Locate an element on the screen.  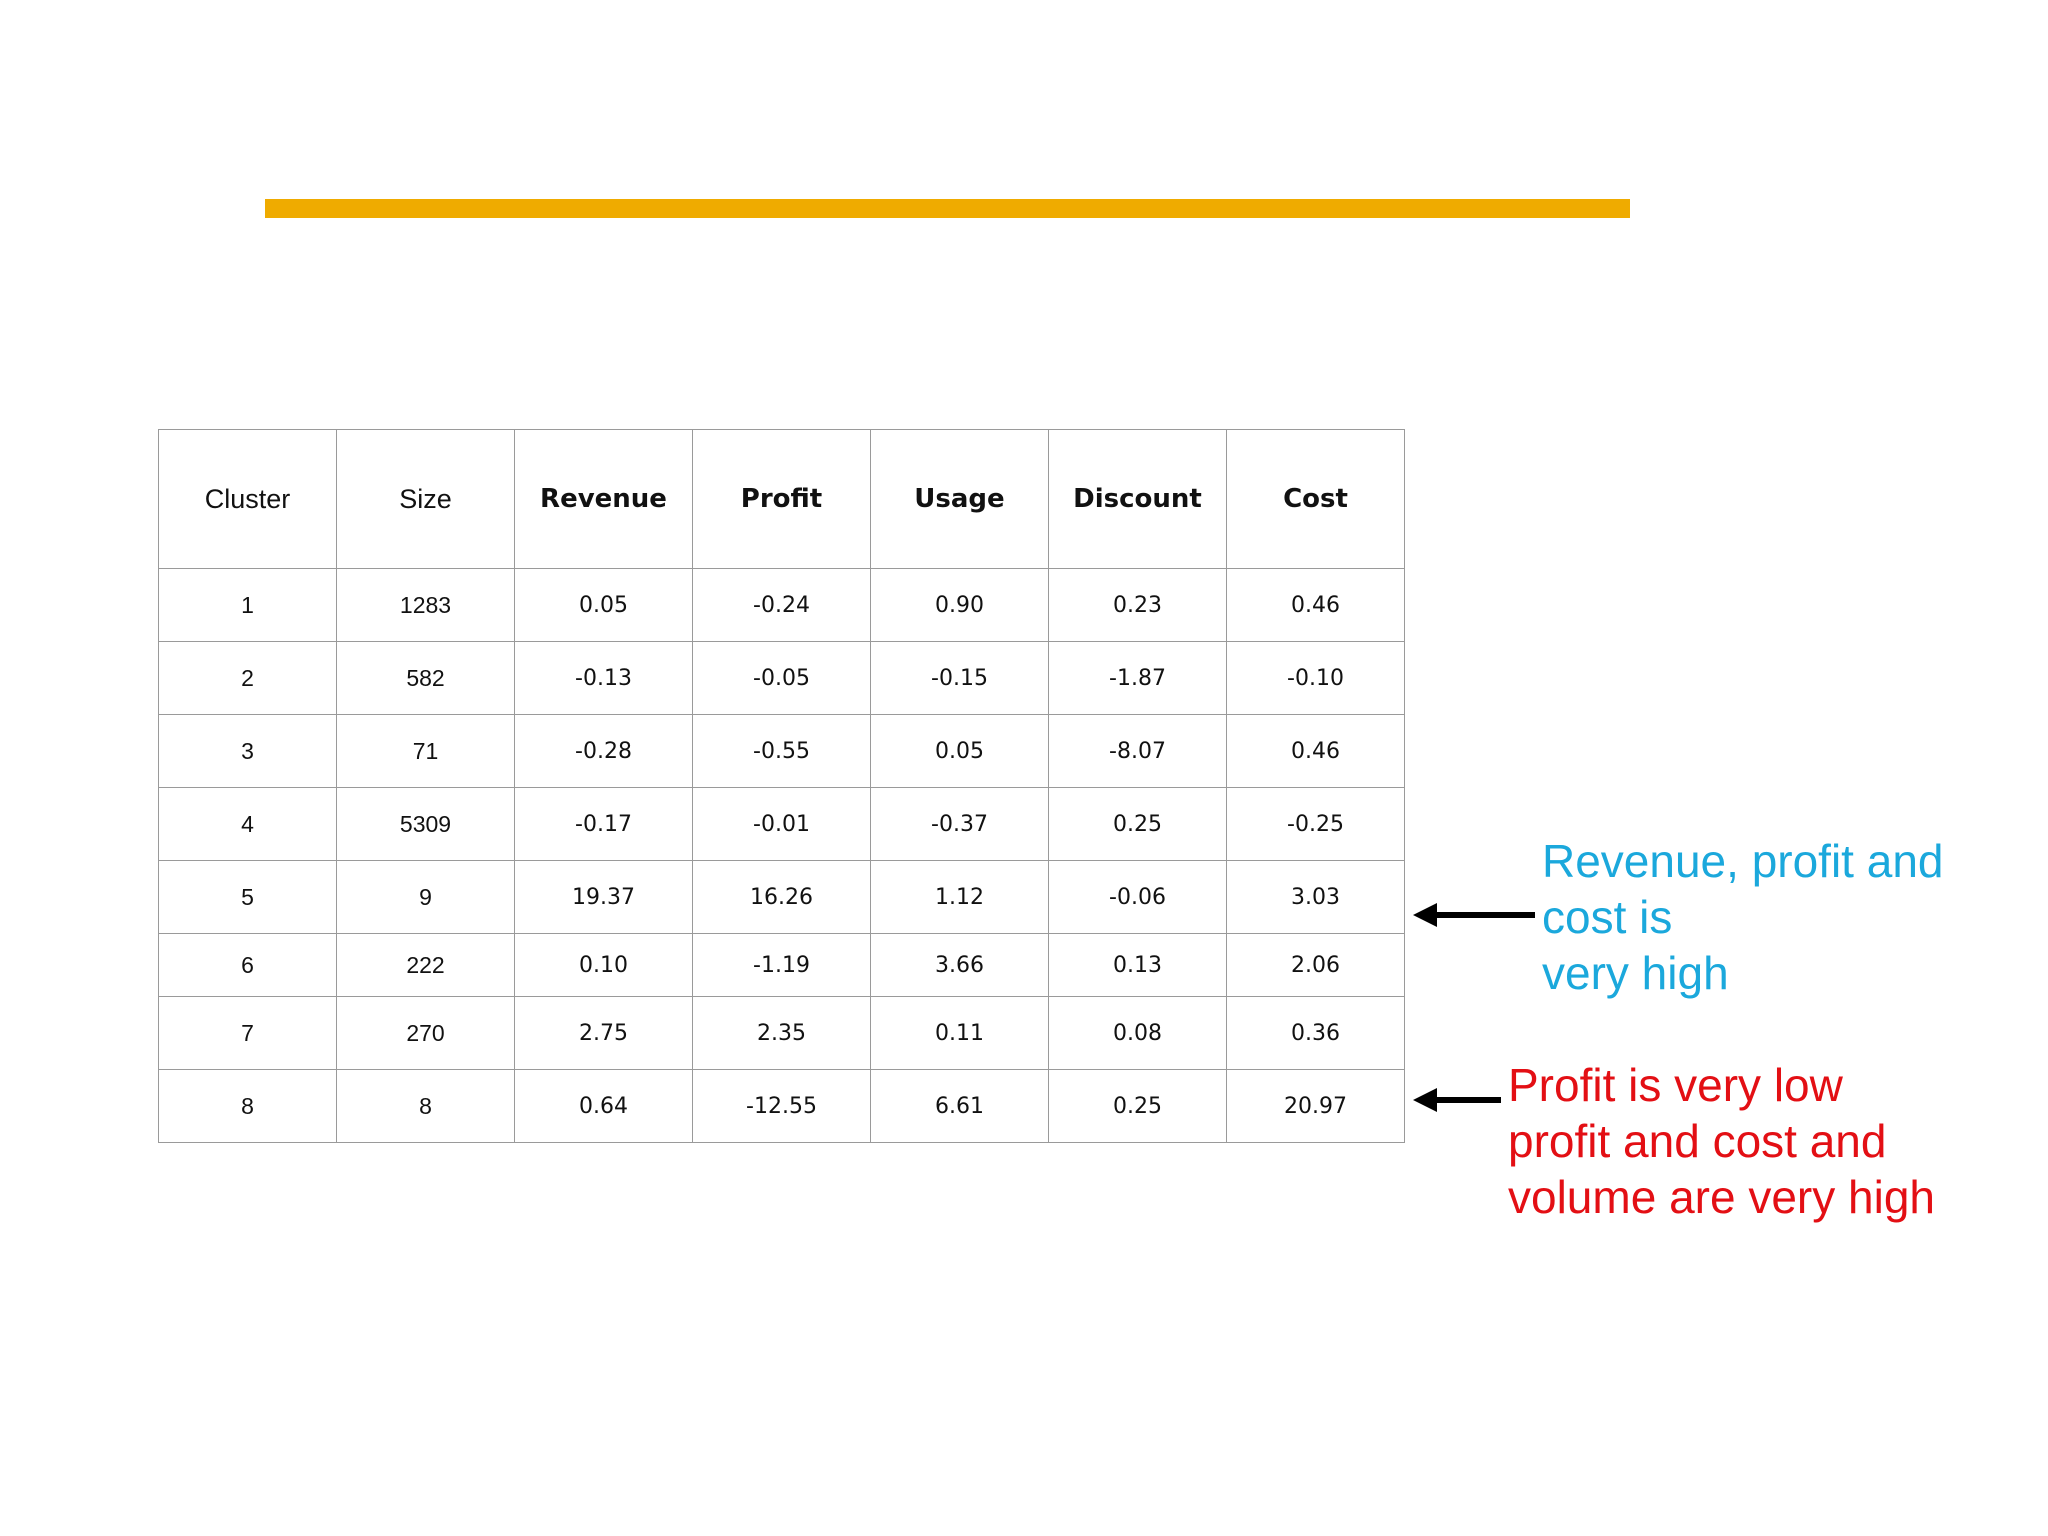
cell-profit: -0.05 is located at coordinates (781, 678).